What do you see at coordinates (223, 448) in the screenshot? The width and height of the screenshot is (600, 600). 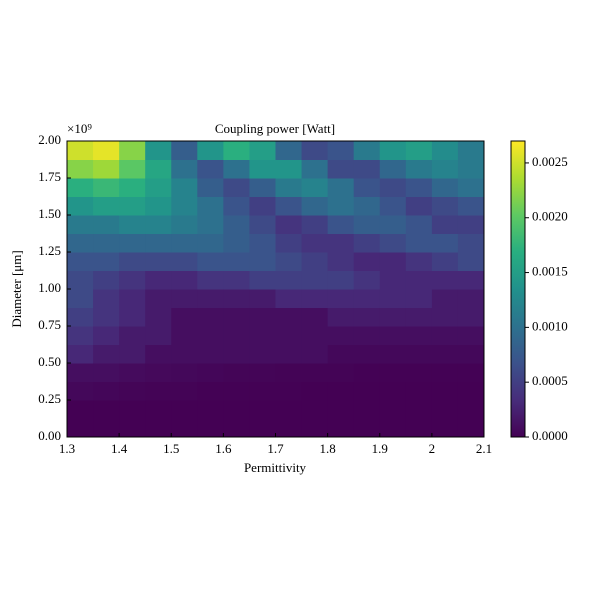 I see `x-tick-label: 1.6` at bounding box center [223, 448].